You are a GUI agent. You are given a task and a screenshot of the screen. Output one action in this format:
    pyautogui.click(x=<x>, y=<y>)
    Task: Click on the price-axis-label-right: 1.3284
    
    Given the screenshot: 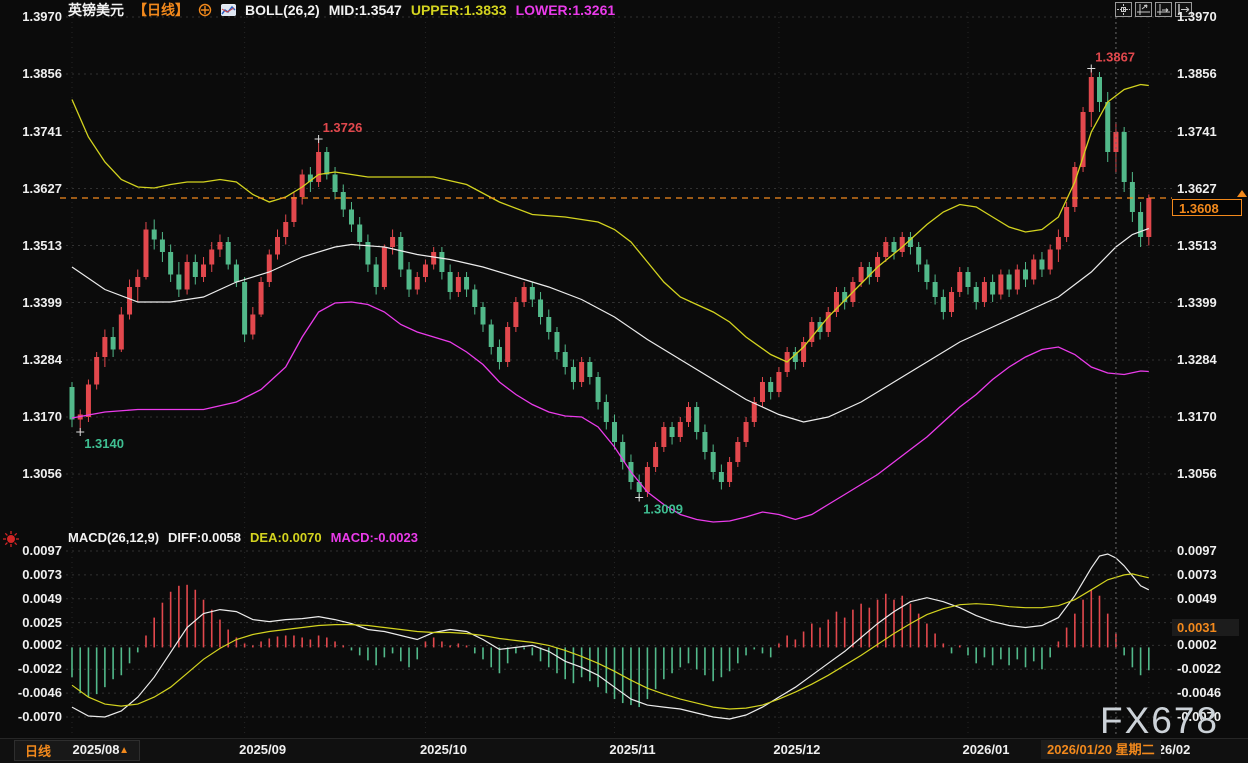 What is the action you would take?
    pyautogui.click(x=1197, y=359)
    